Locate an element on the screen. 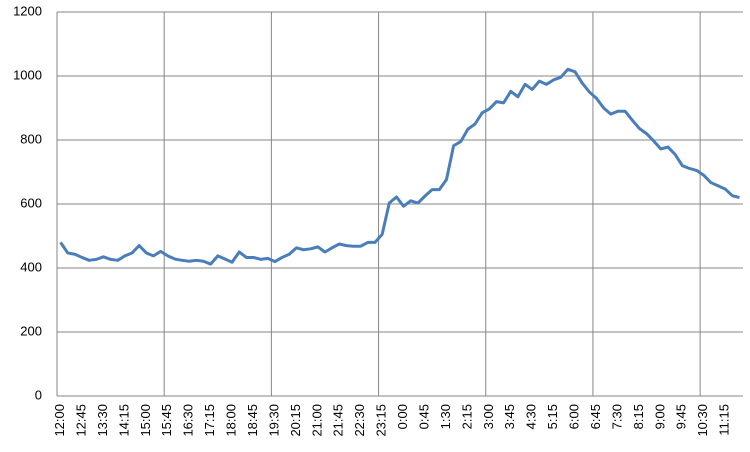 This screenshot has width=750, height=452. x-tick-label: 22:30 is located at coordinates (359, 420).